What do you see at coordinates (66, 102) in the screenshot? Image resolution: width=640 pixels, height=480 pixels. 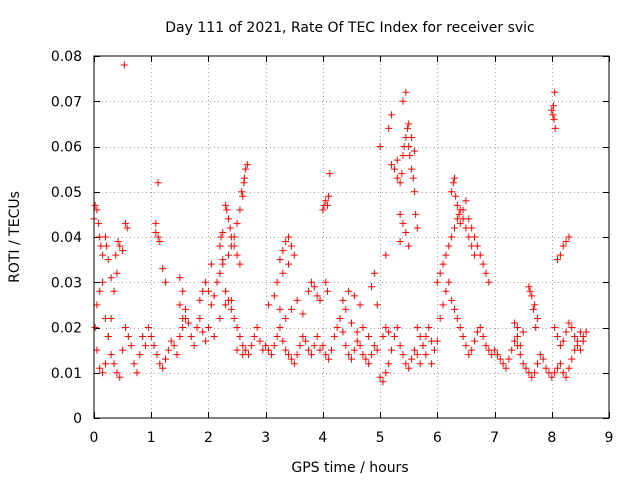 I see `y-tick-label: 0.07` at bounding box center [66, 102].